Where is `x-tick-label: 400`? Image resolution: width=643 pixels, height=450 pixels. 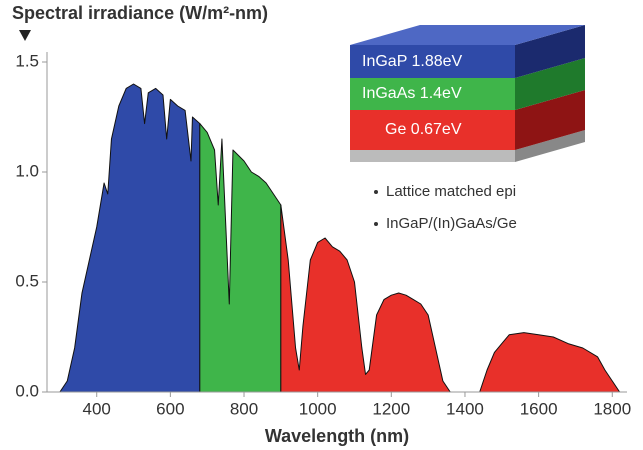
x-tick-label: 400 is located at coordinates (97, 408).